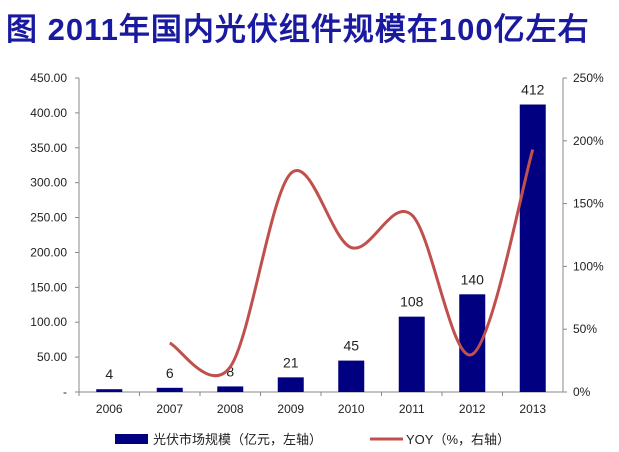 The image size is (619, 452). I want to click on left-tick-label: 300.00, so click(48, 183).